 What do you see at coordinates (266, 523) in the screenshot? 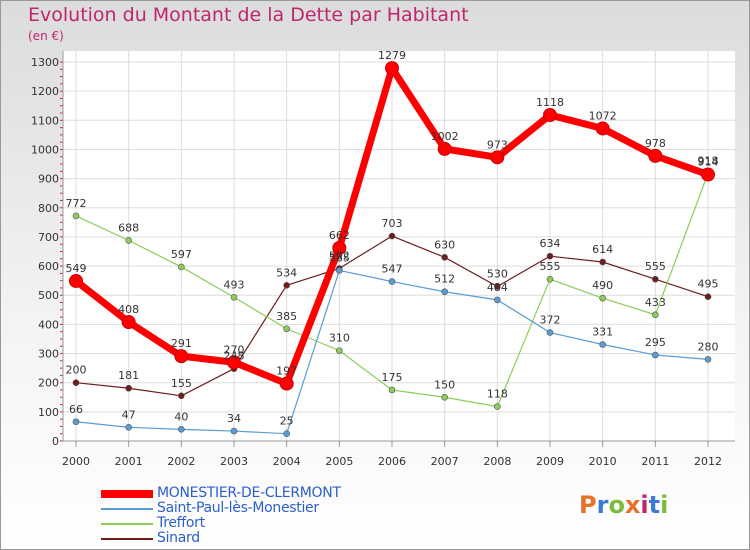
I see `legend-item: Treffort` at bounding box center [266, 523].